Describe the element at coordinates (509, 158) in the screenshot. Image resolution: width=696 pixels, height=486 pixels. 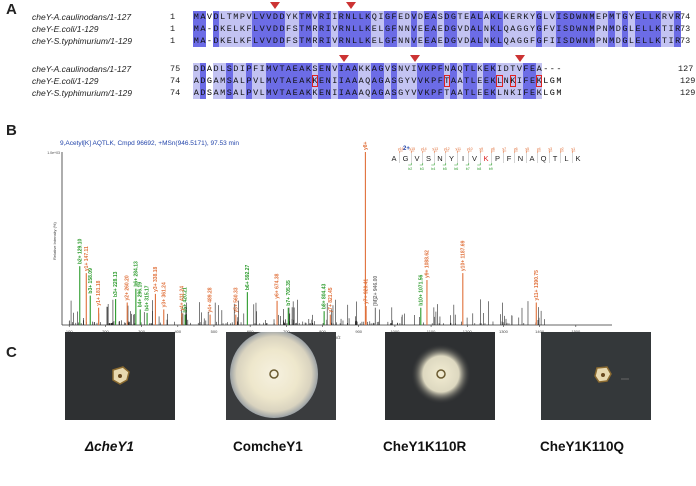
I see `peptide-residue: F` at that location.